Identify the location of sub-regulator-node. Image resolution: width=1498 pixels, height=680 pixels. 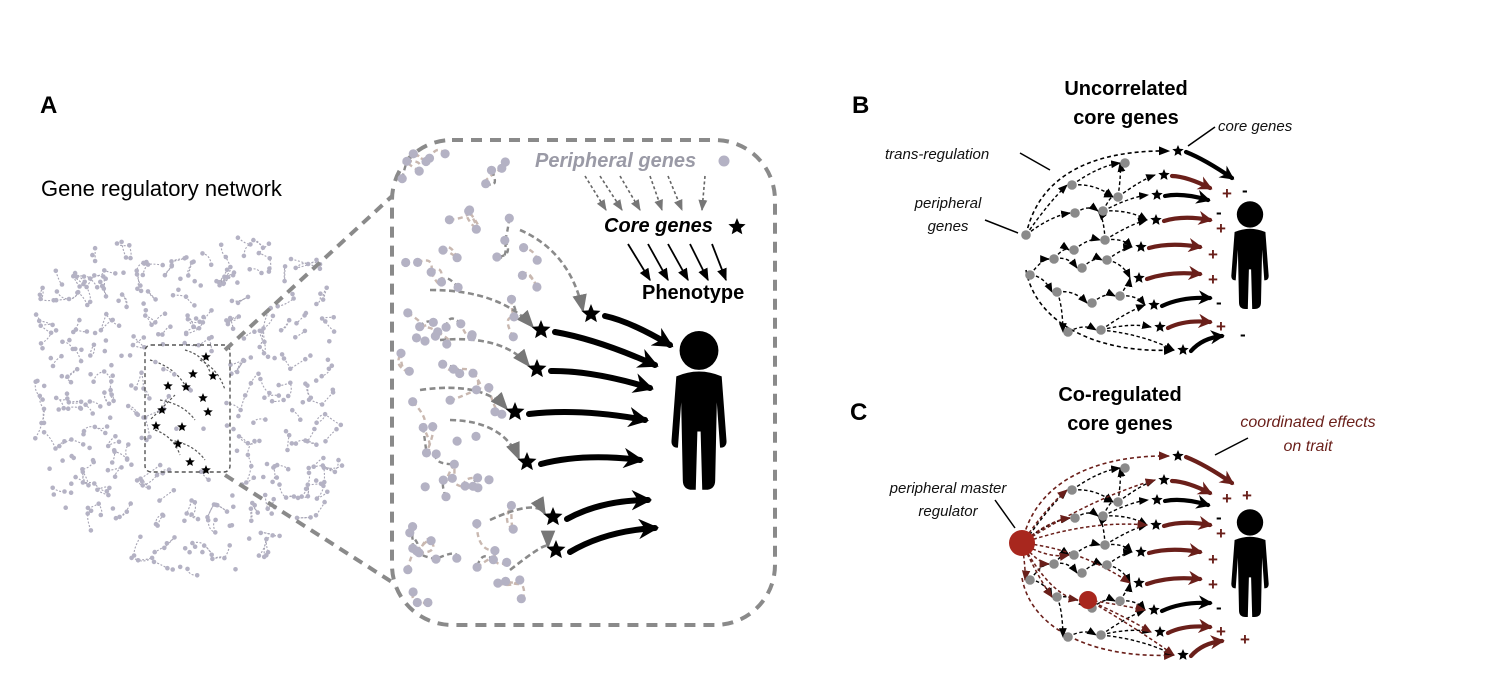
(1088, 600).